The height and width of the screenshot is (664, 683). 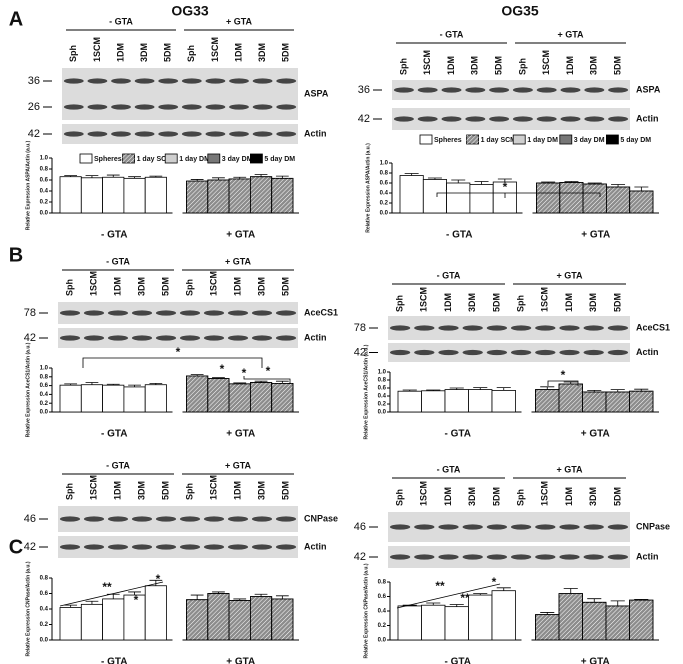 I want to click on y-axis-title: Relative Expression CNPase/Actin (a.u.), so click(x=28, y=608).